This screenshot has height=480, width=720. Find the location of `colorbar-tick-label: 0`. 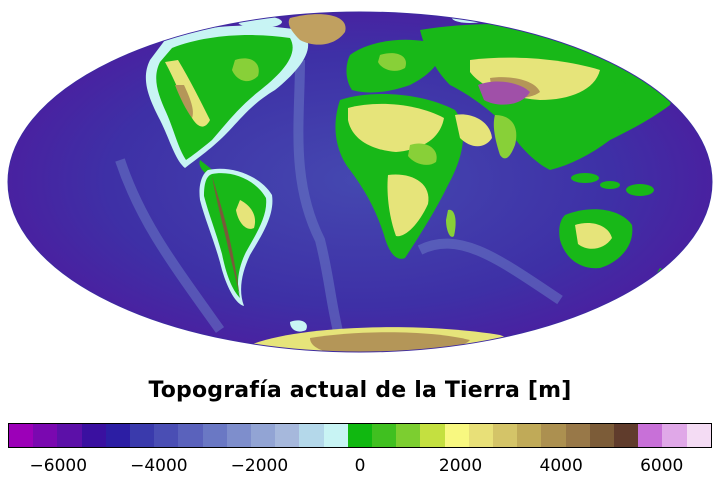

colorbar-tick-label: 0 is located at coordinates (360, 466).